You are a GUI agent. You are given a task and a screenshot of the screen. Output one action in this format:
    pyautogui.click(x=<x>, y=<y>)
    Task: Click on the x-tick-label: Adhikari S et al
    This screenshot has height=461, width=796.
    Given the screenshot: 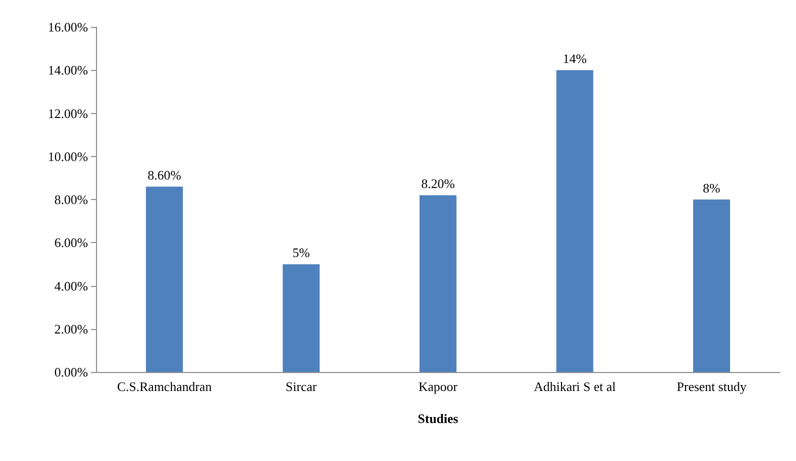 What is the action you would take?
    pyautogui.click(x=575, y=386)
    